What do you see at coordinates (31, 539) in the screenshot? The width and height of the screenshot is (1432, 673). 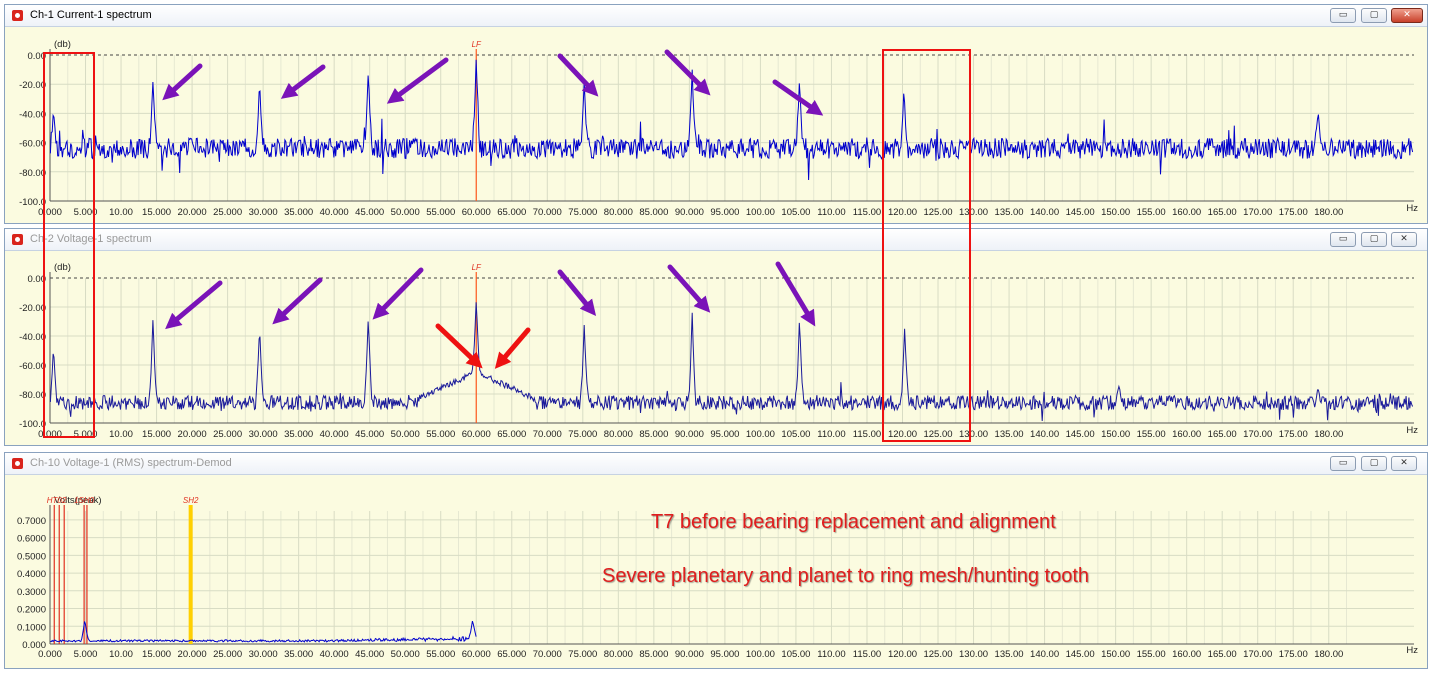 I see `y-tick-label: 0.6000` at bounding box center [31, 539].